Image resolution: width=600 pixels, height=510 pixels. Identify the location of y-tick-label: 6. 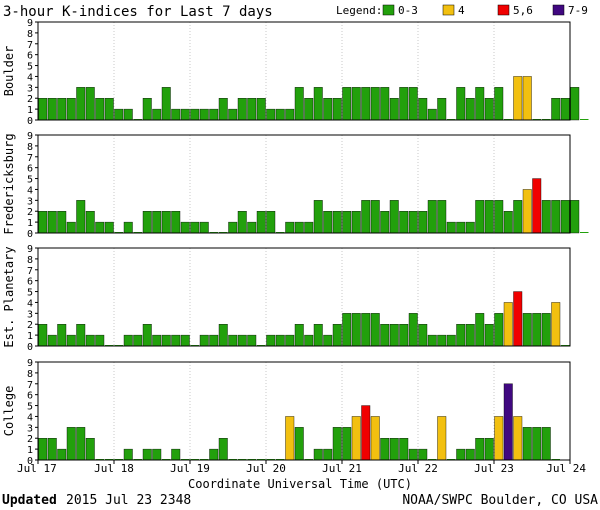
(30, 56).